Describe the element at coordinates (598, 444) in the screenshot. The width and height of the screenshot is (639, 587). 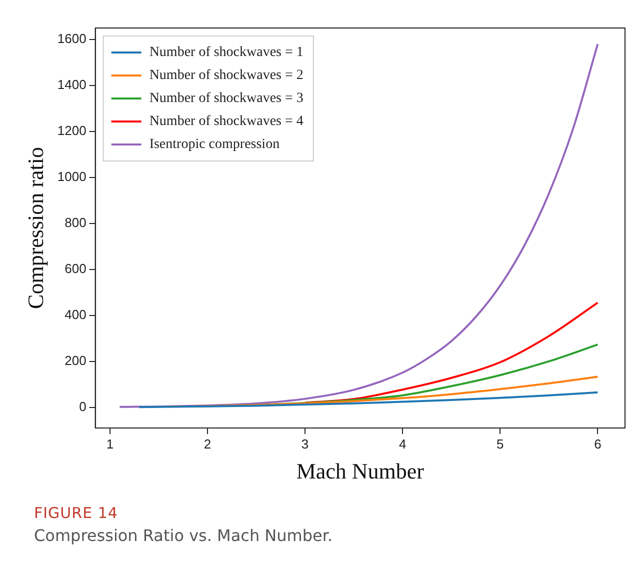
I see `x-tick-label: 6` at that location.